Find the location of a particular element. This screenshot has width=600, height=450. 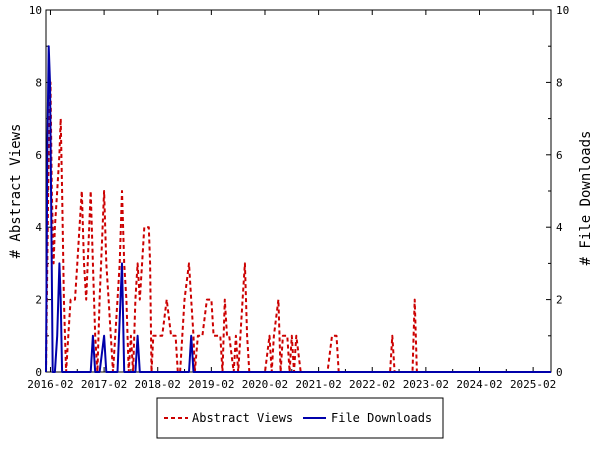

y-axis-title-left: # Abstract Views is located at coordinates (16, 191).